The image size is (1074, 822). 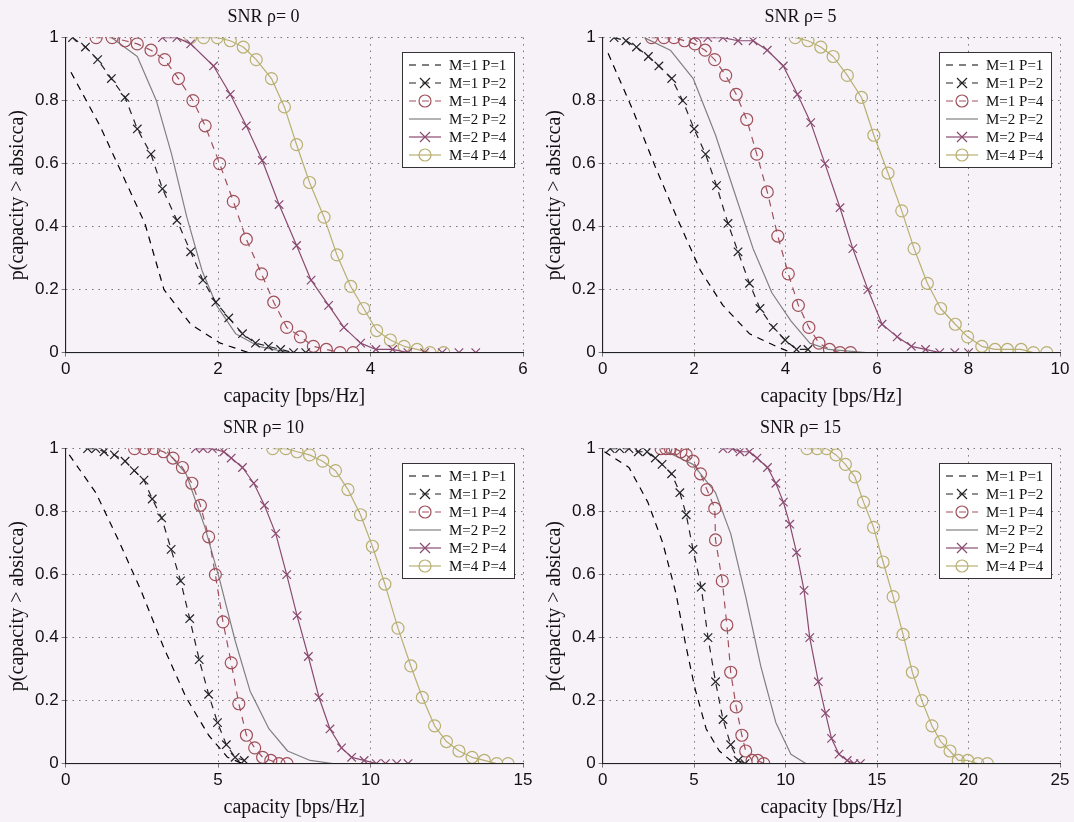 What do you see at coordinates (800, 426) in the screenshot?
I see `chart-title: SNR ρ= 15` at bounding box center [800, 426].